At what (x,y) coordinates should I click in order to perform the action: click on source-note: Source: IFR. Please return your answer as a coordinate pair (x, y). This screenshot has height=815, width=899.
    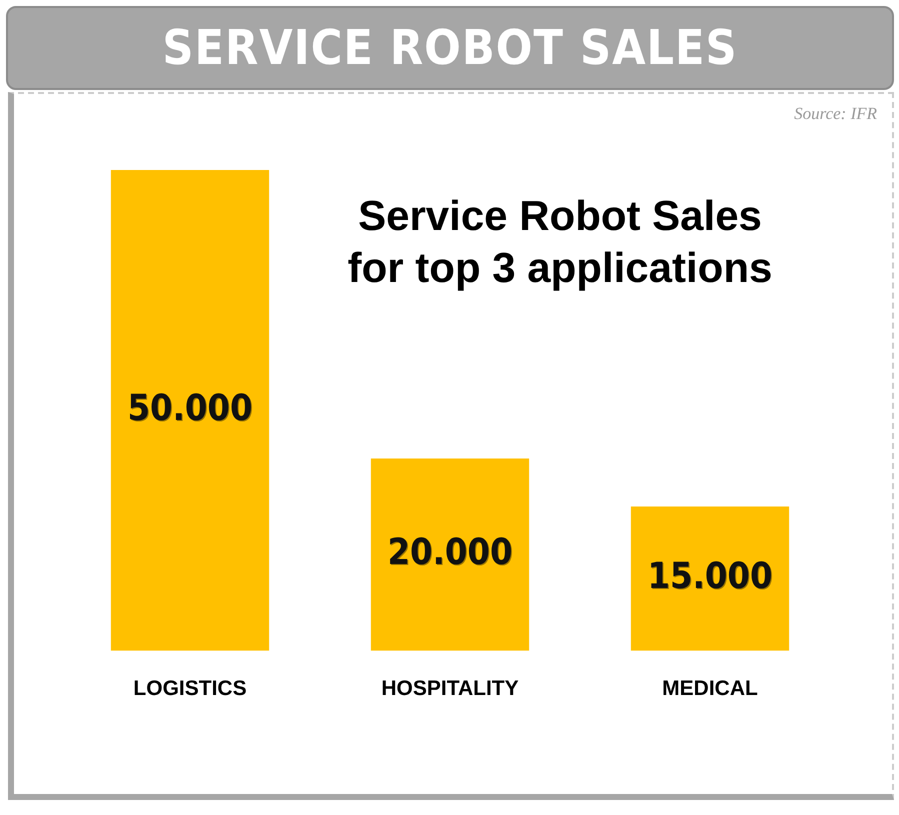
    Looking at the image, I should click on (835, 114).